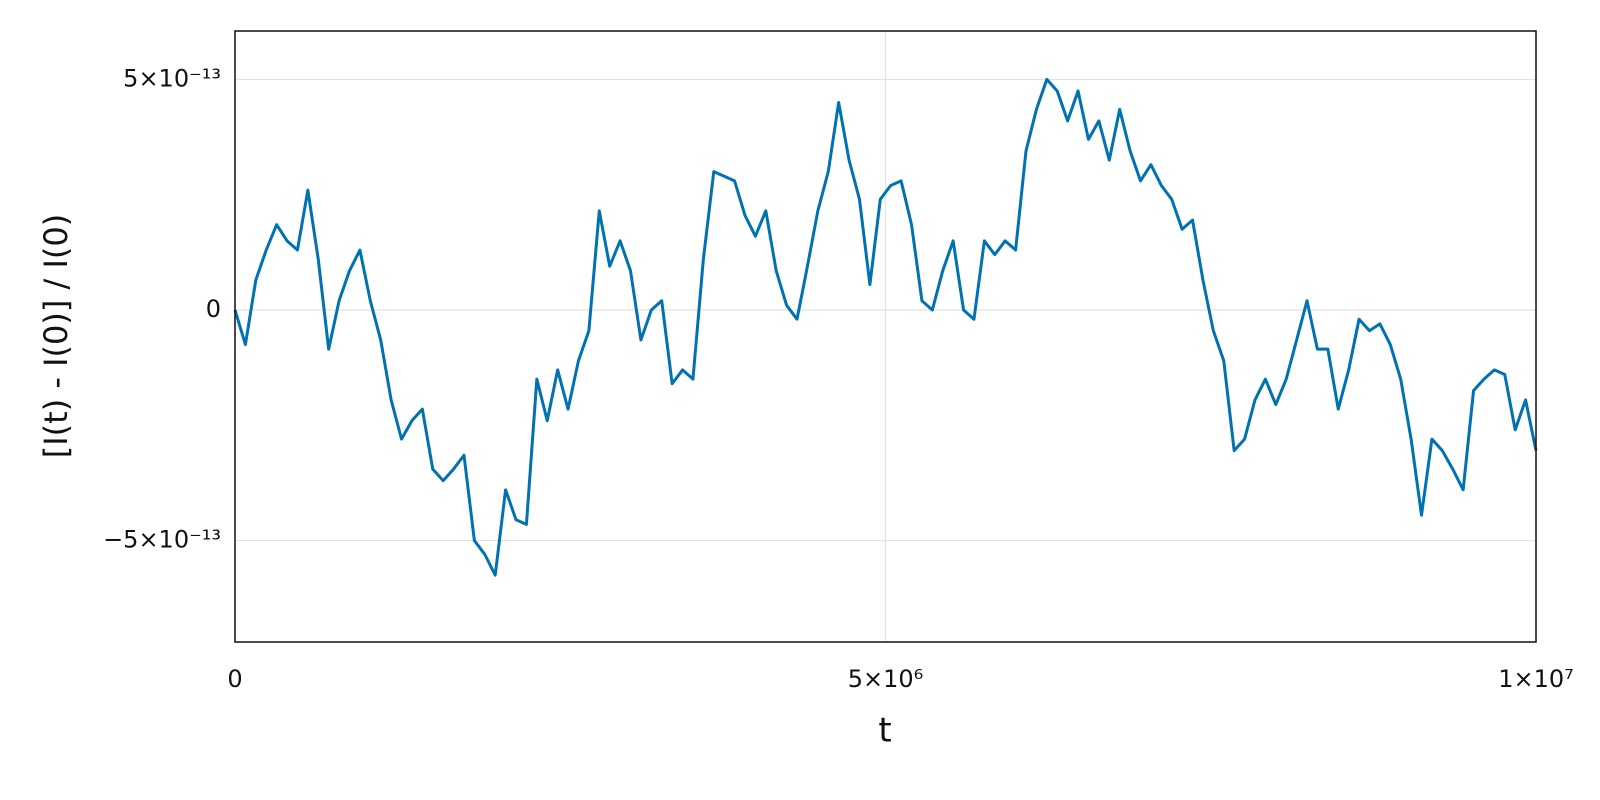 The image size is (1600, 800). Describe the element at coordinates (234, 679) in the screenshot. I see `x-tick-label: 0` at that location.